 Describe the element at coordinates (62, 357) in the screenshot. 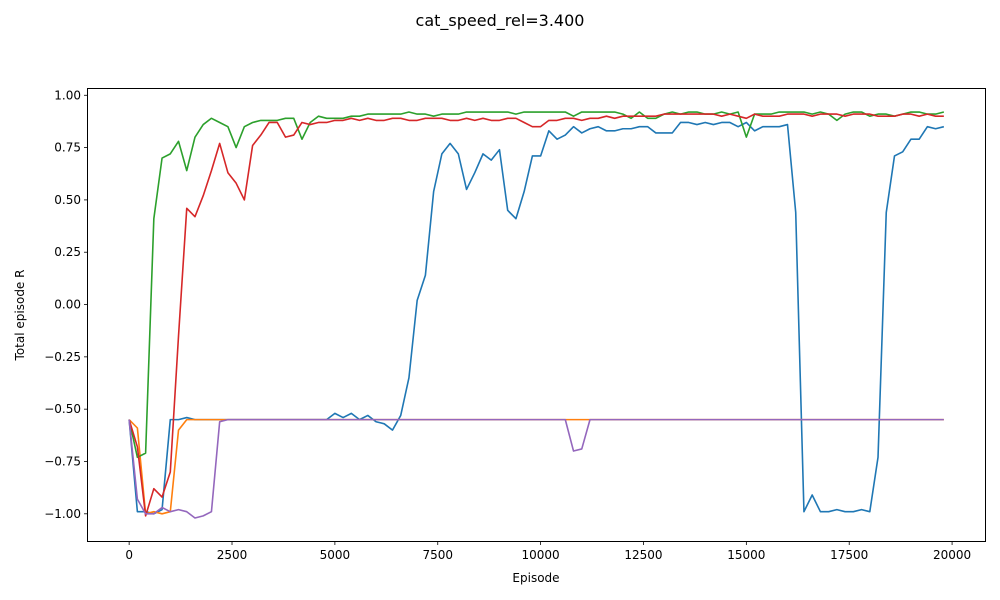

I see `y-tick-label: −0.25` at that location.